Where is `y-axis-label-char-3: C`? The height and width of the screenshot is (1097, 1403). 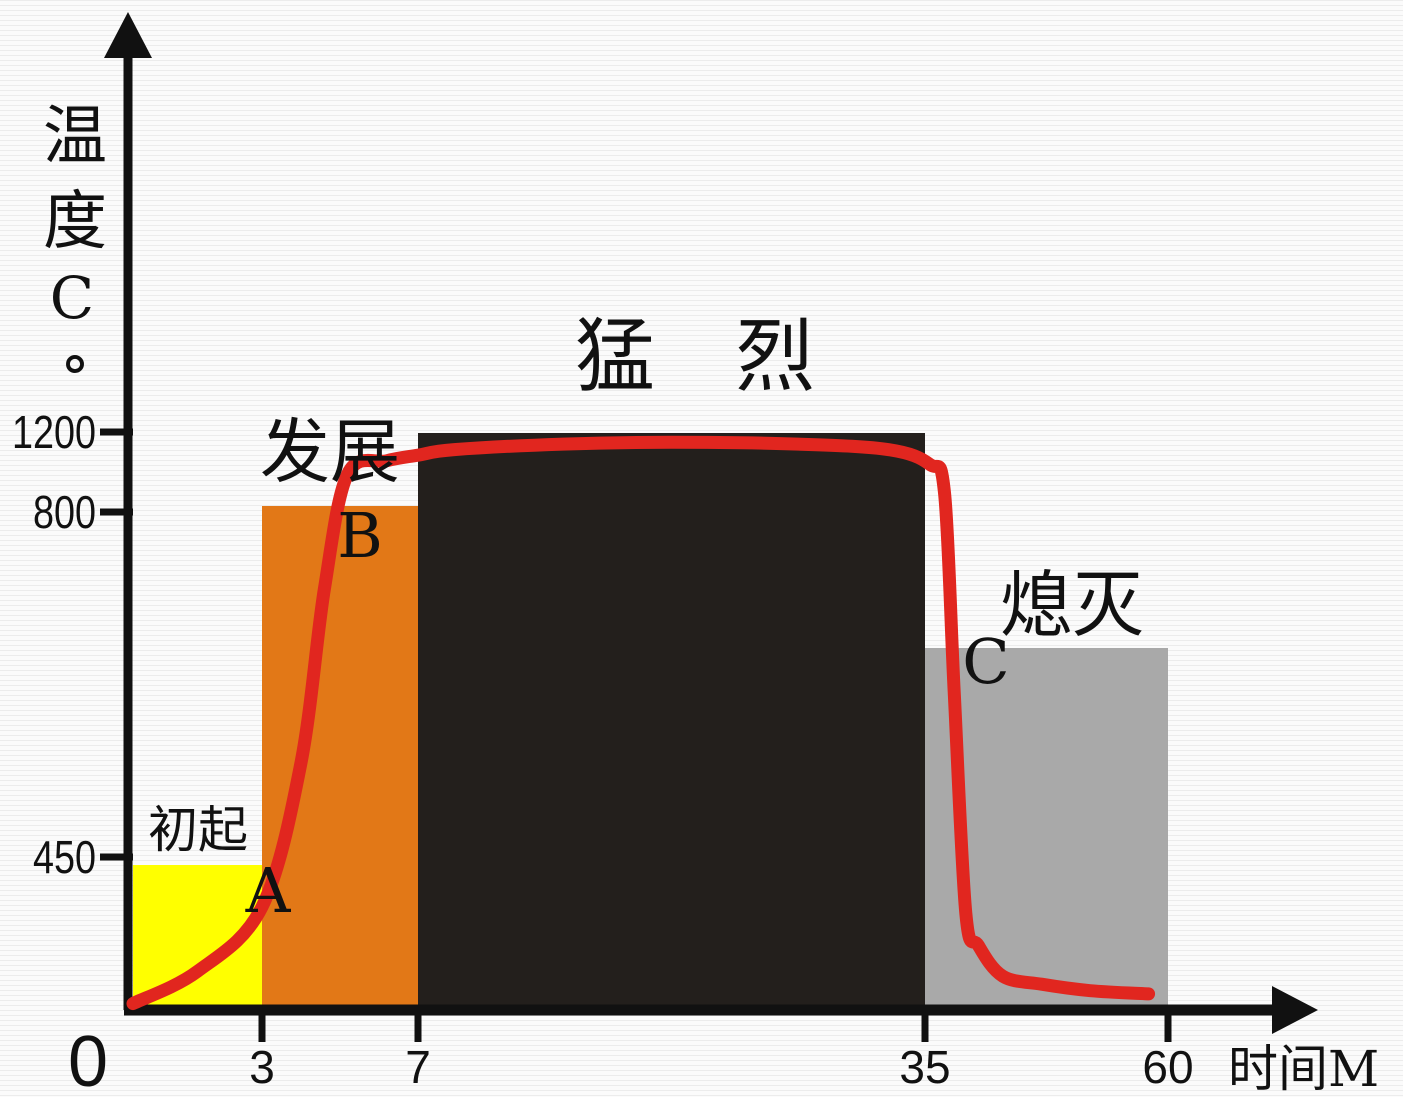 y-axis-label-char-3: C is located at coordinates (72, 298).